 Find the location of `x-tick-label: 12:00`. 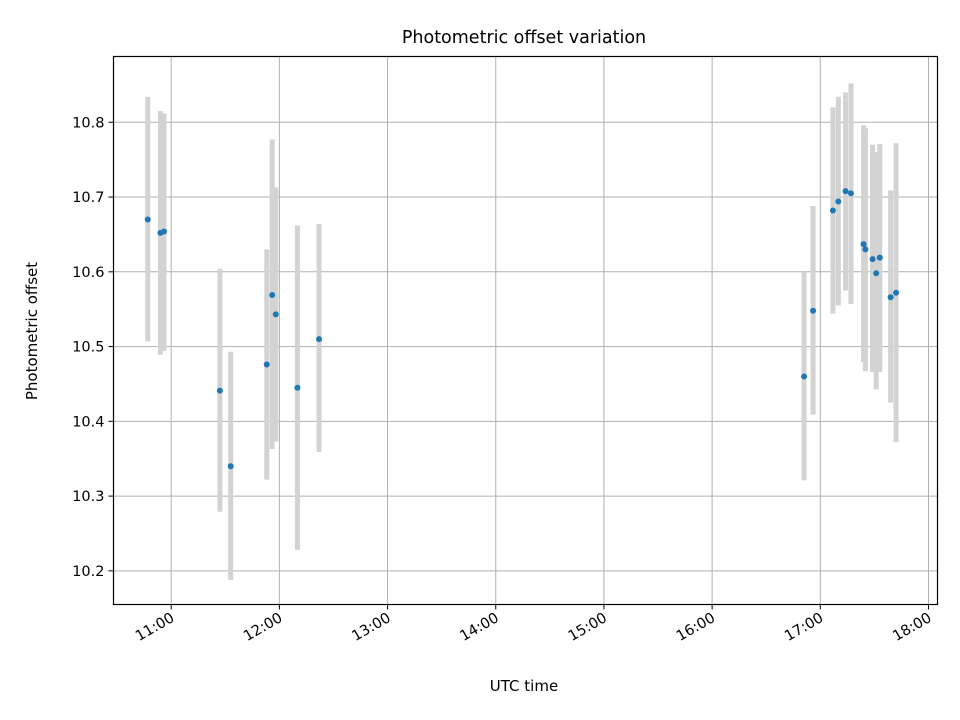

x-tick-label: 12:00 is located at coordinates (263, 627).